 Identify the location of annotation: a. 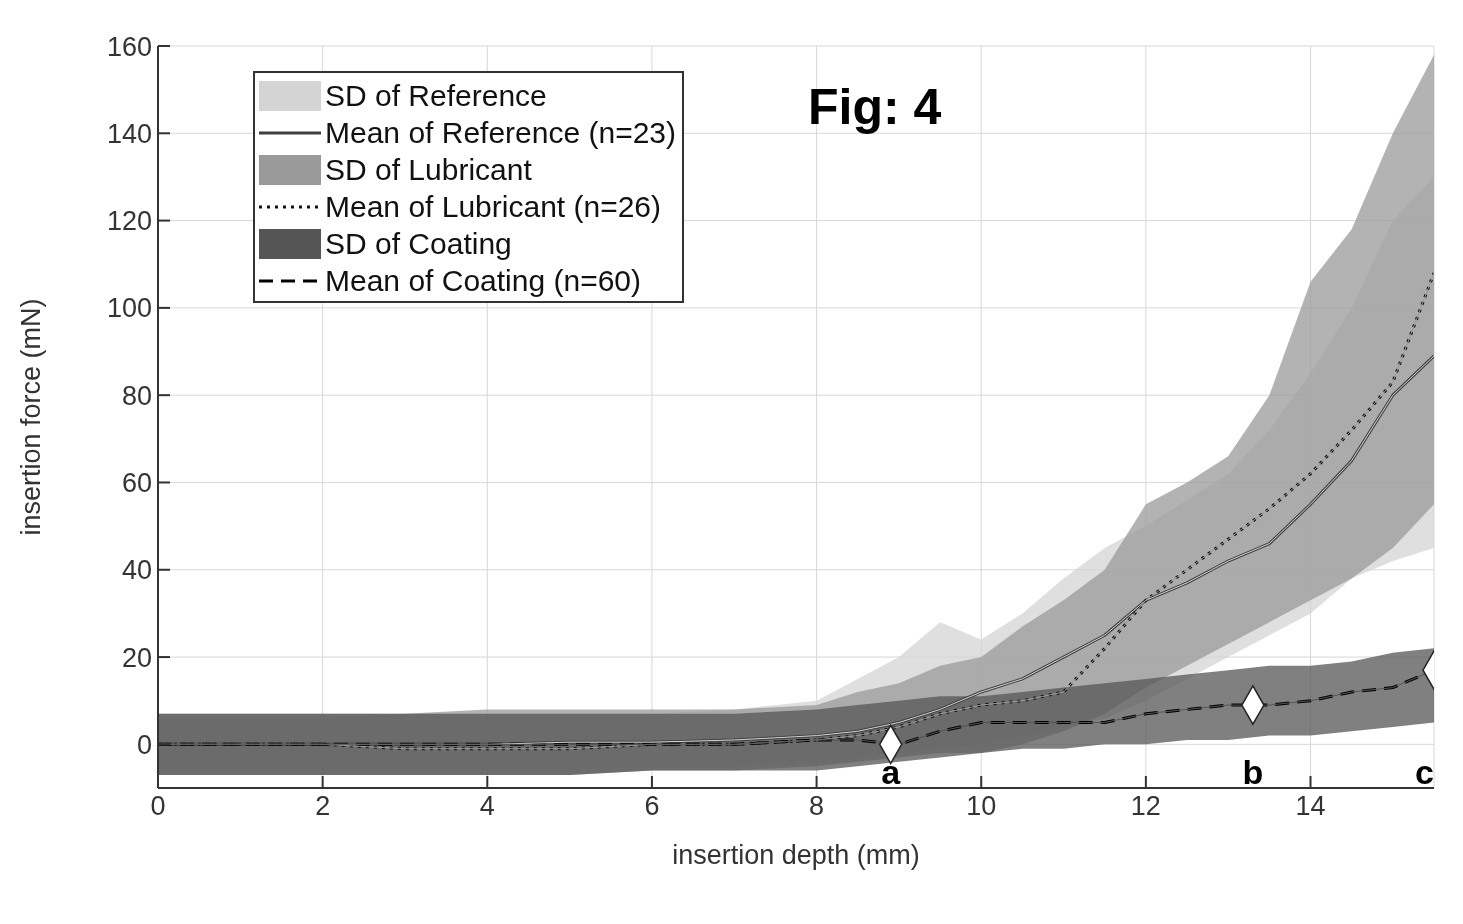
(891, 772).